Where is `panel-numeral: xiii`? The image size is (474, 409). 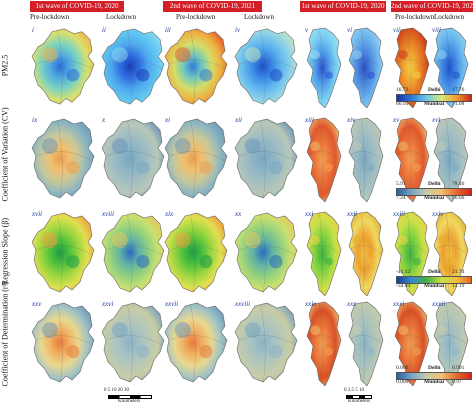 panel-numeral: xiii is located at coordinates (309, 120).